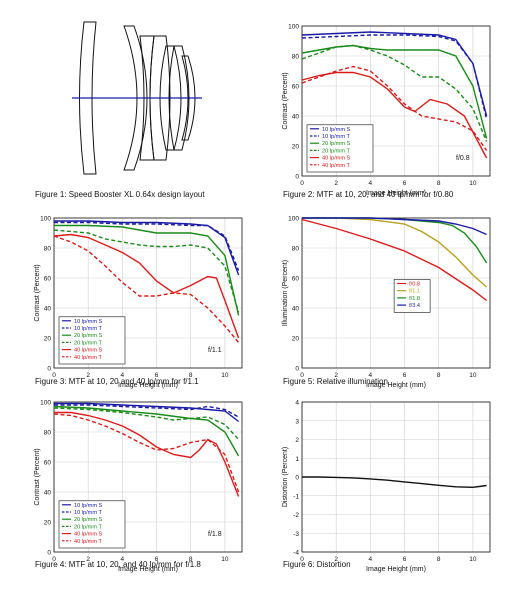  Describe the element at coordinates (296, 496) in the screenshot. I see `y-tick-label: -1` at that location.